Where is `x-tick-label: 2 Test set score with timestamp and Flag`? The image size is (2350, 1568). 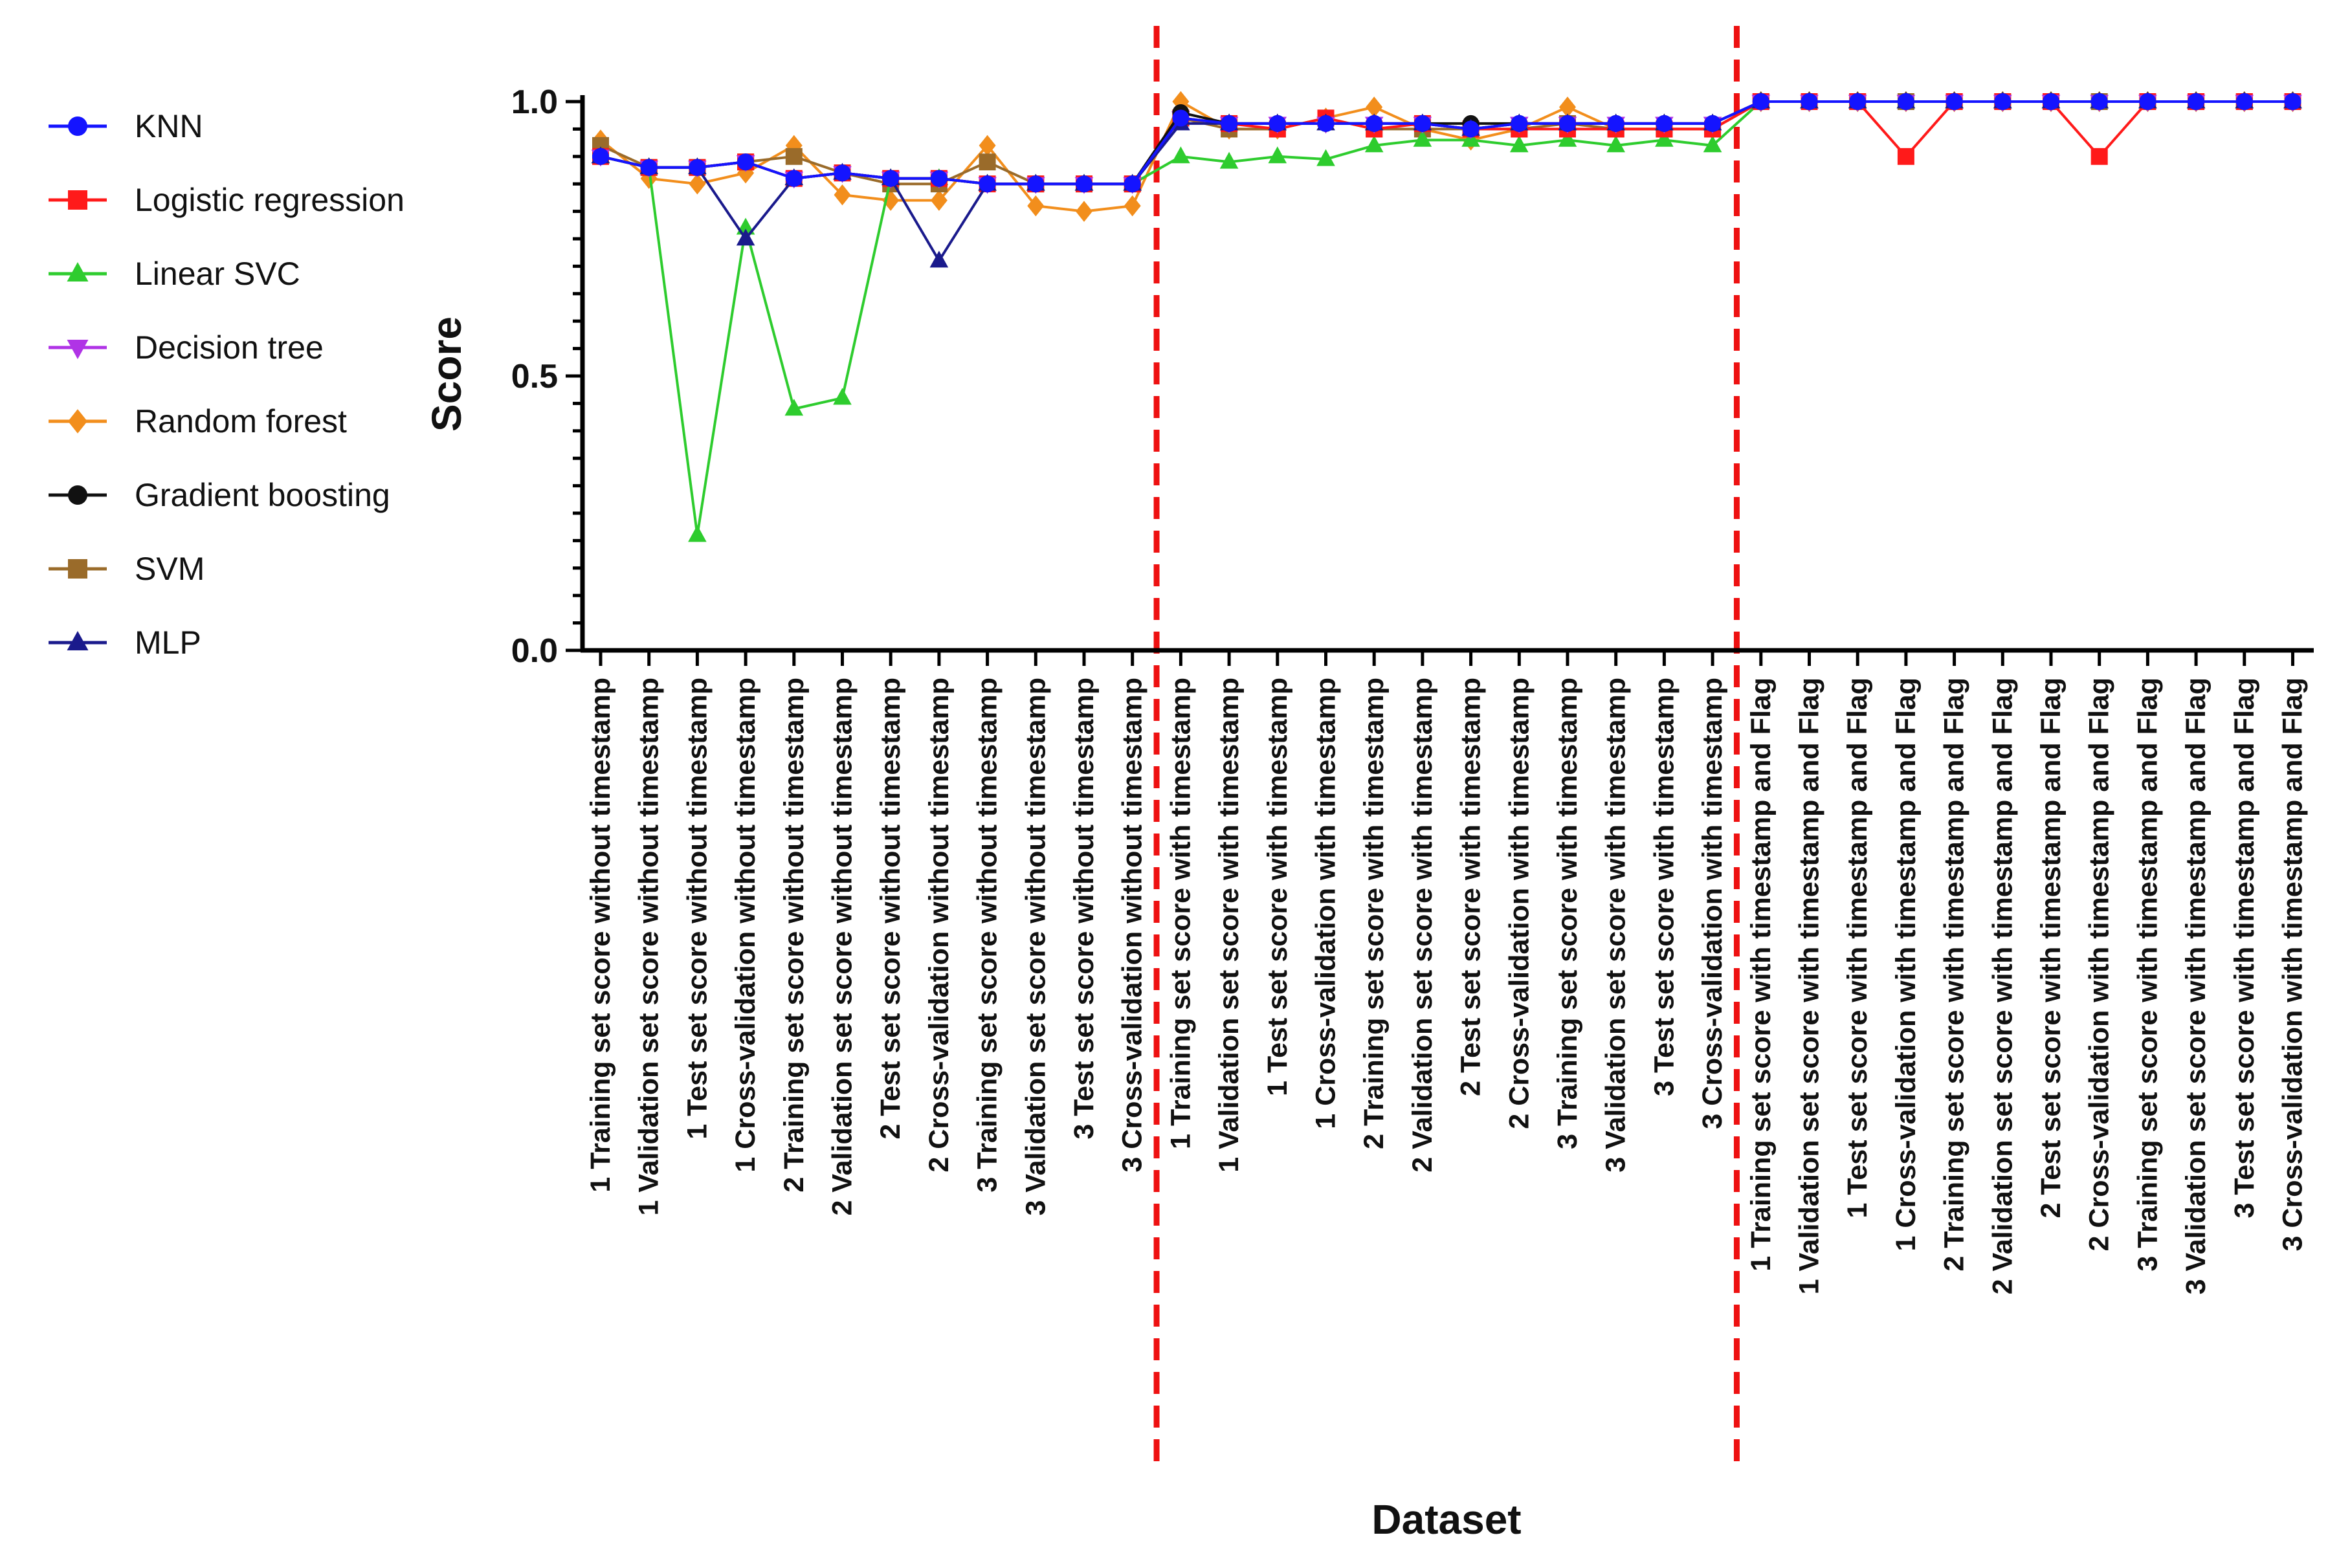
x-tick-label: 2 Test set score with timestamp and Flag is located at coordinates (2051, 948).